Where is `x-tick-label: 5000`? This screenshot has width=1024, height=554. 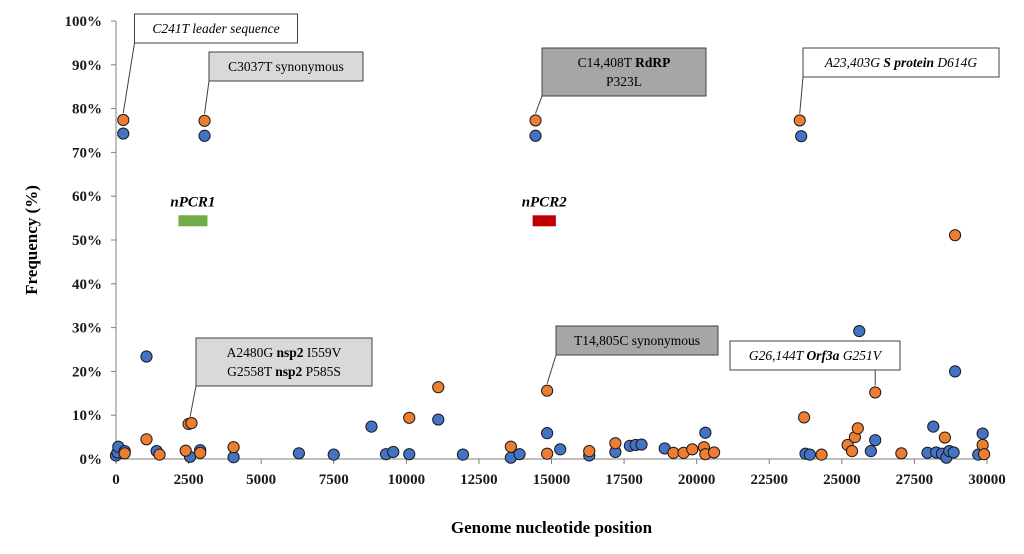
x-tick-label: 5000 is located at coordinates (261, 480).